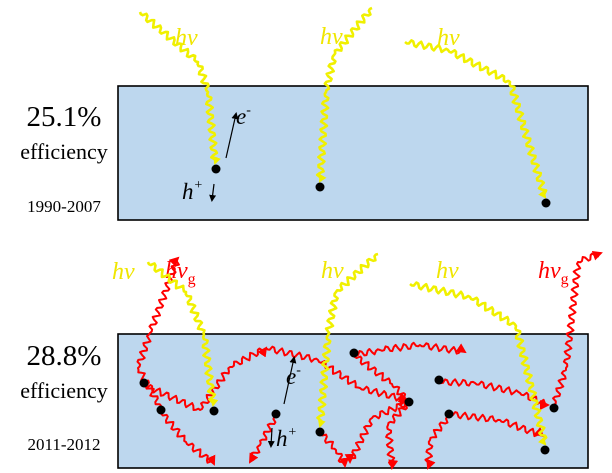 The height and width of the screenshot is (473, 612). What do you see at coordinates (331, 37) in the screenshot?
I see `top-photon-label-2: hν` at bounding box center [331, 37].